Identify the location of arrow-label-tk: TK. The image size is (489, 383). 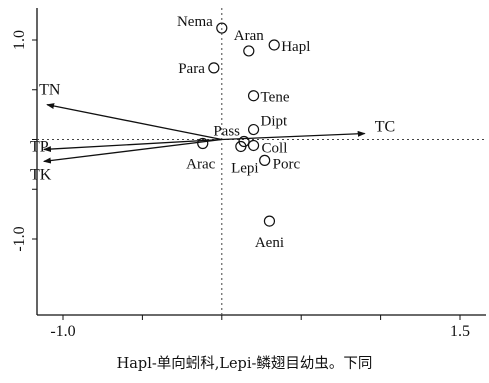
(41, 174).